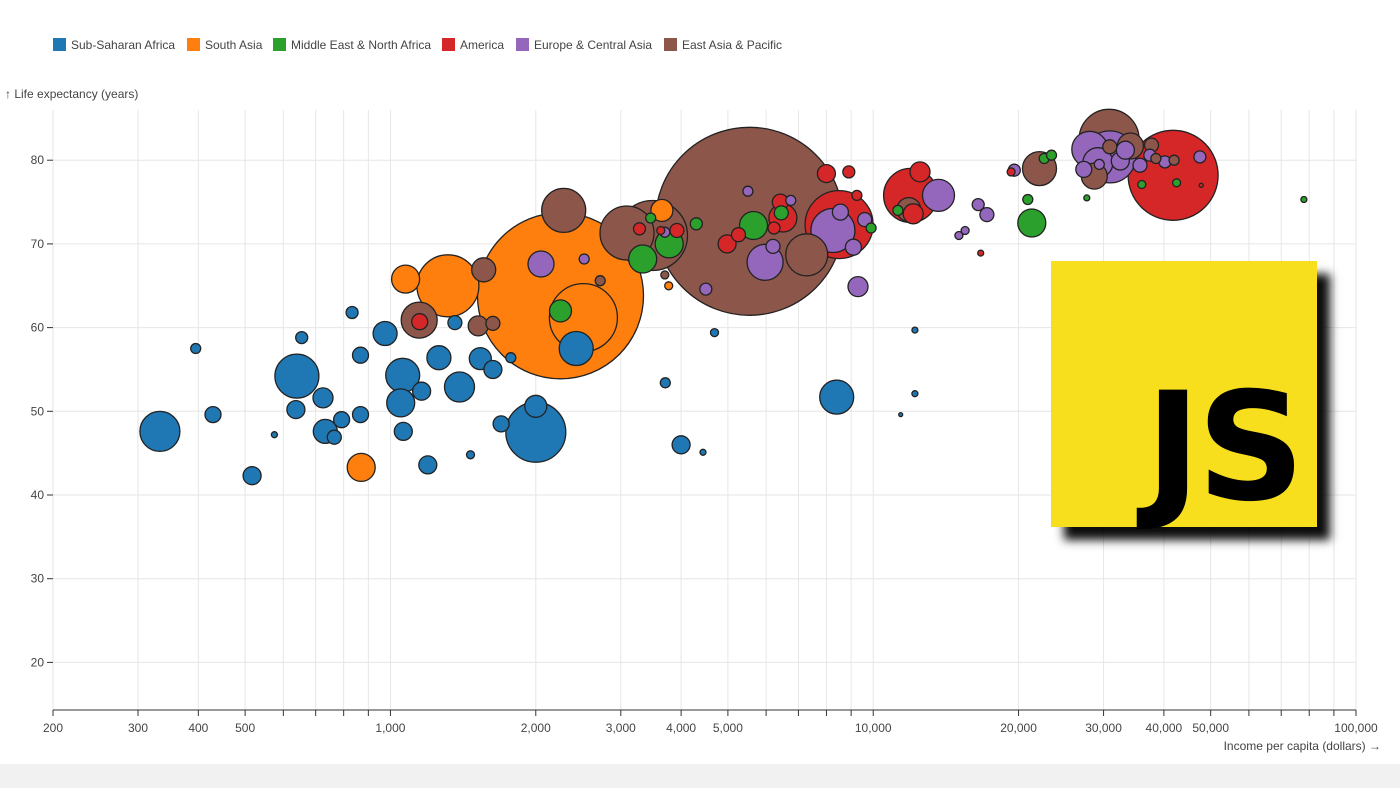 Image resolution: width=1400 pixels, height=788 pixels. Describe the element at coordinates (352, 45) in the screenshot. I see `legend-item-middle-east-north-africa: Middle East & North Africa` at that location.